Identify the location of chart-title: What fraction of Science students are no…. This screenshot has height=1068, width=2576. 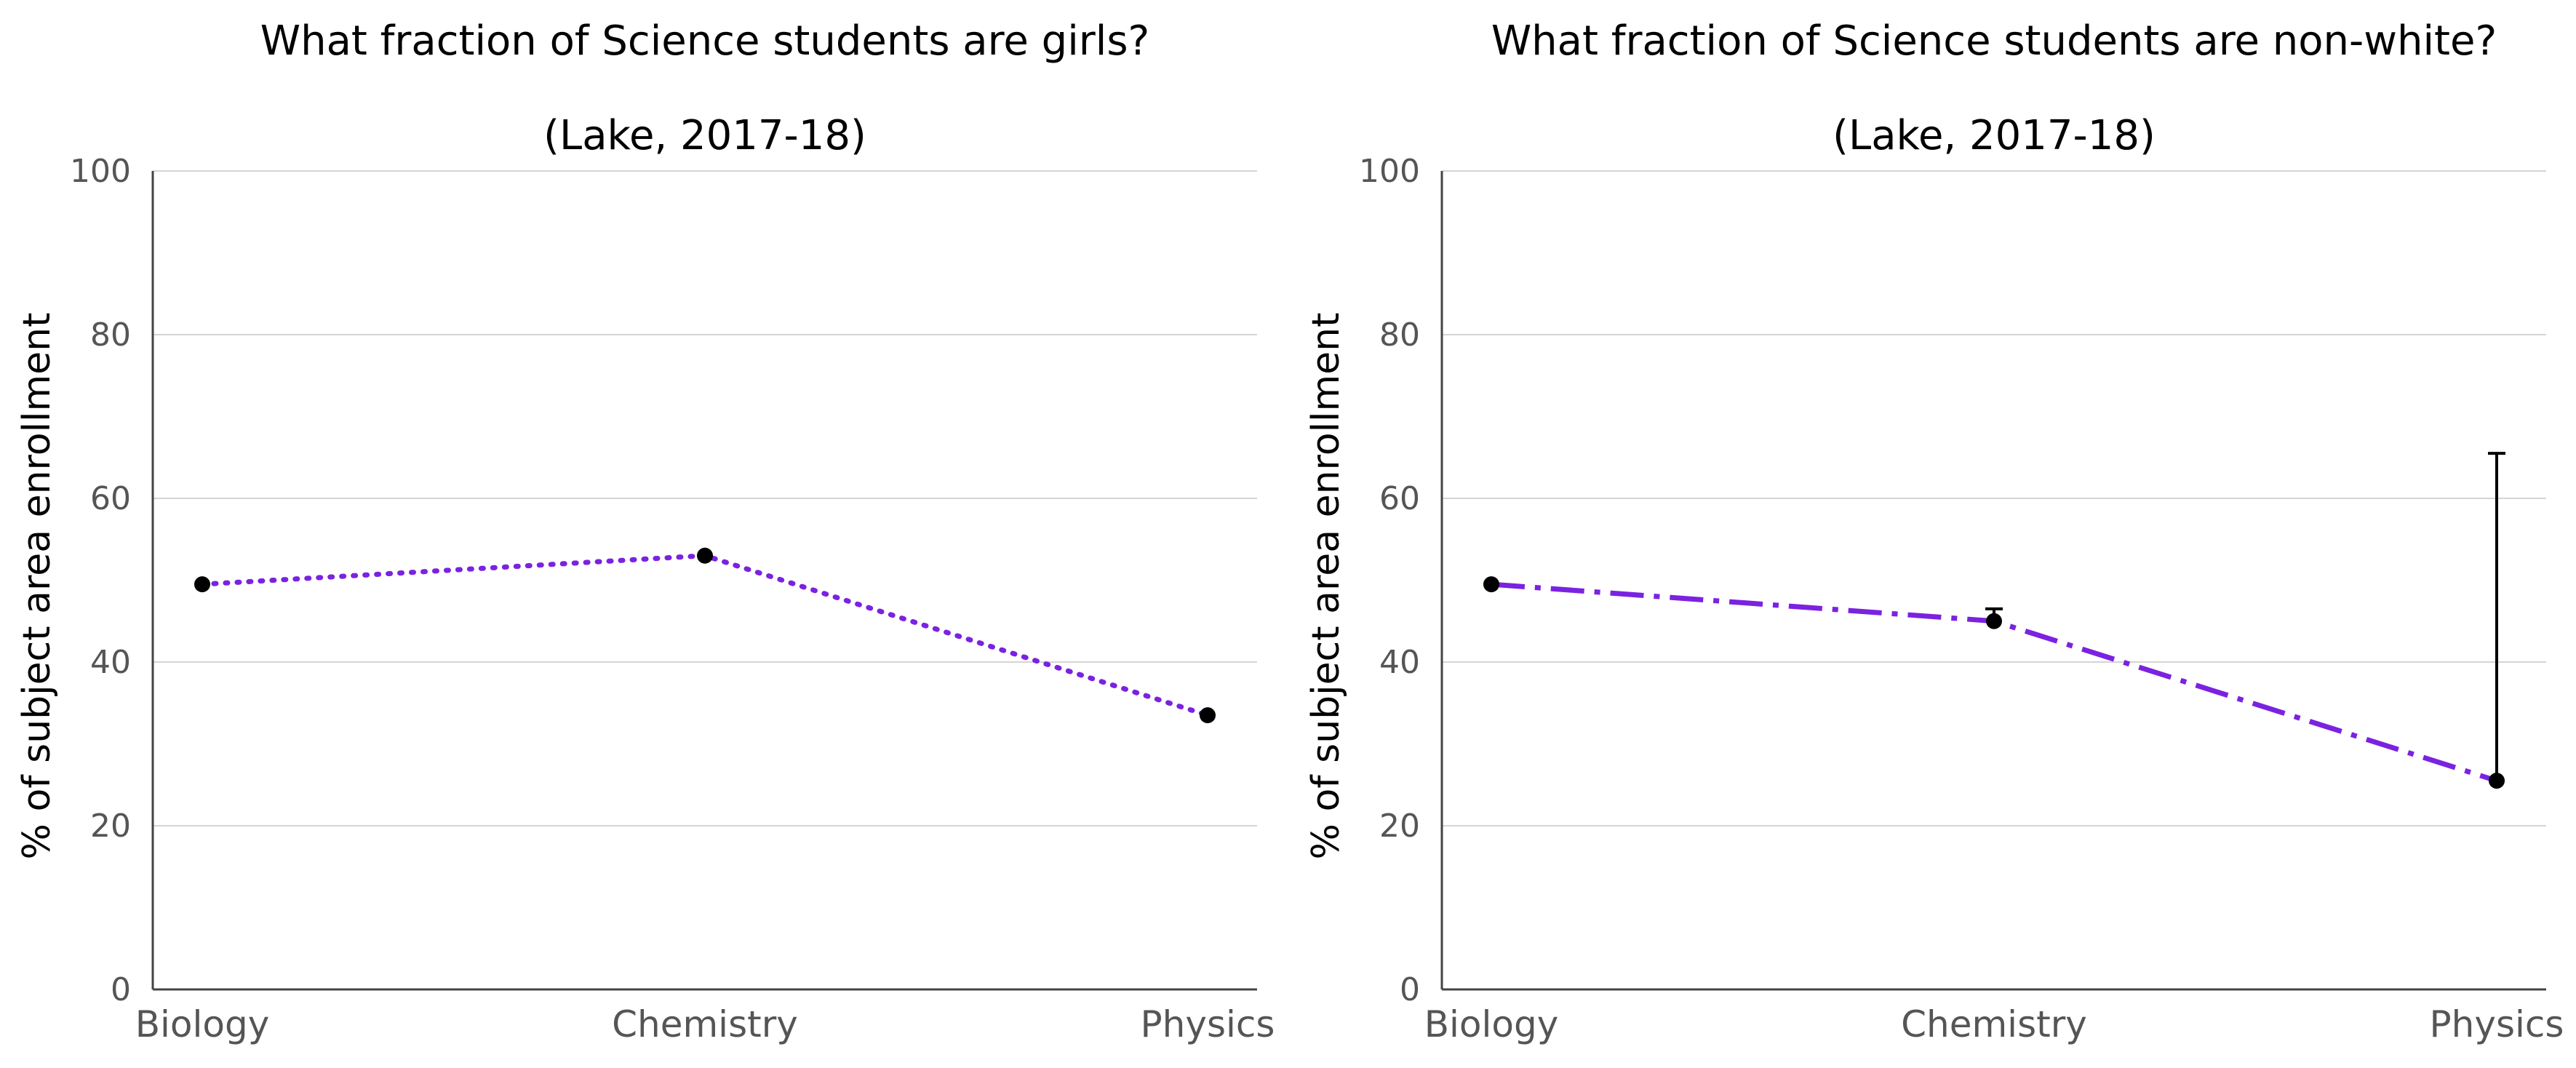
(1994, 41).